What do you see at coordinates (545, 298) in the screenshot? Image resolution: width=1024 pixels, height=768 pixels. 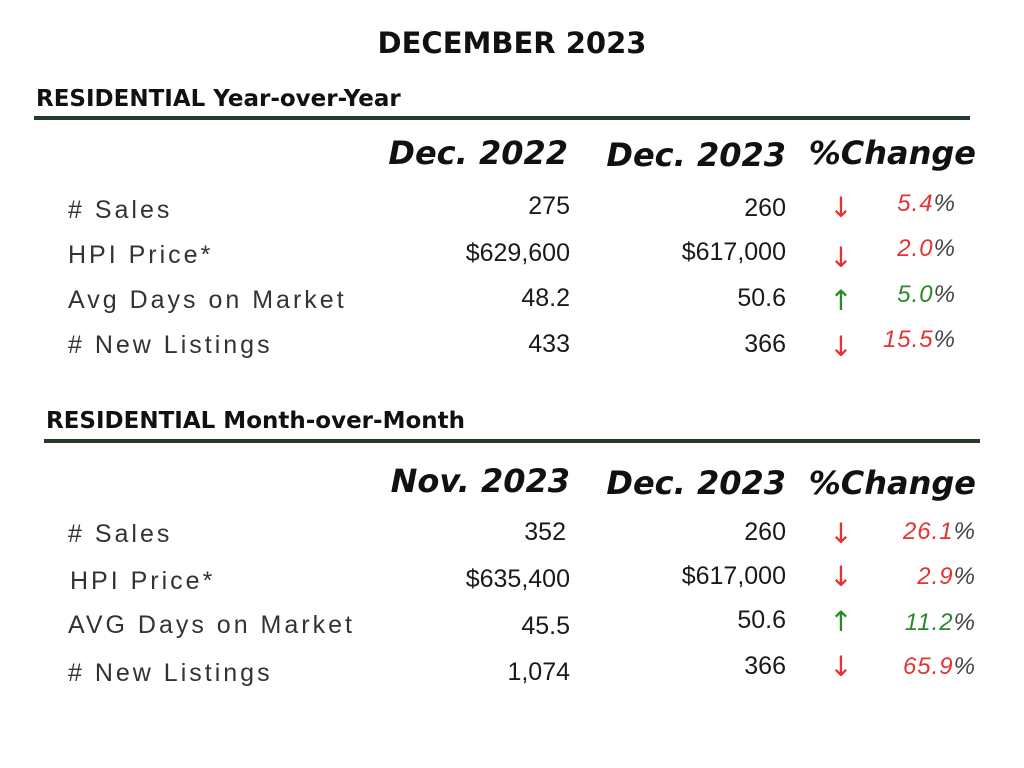 I see `value-previous: 48.2` at bounding box center [545, 298].